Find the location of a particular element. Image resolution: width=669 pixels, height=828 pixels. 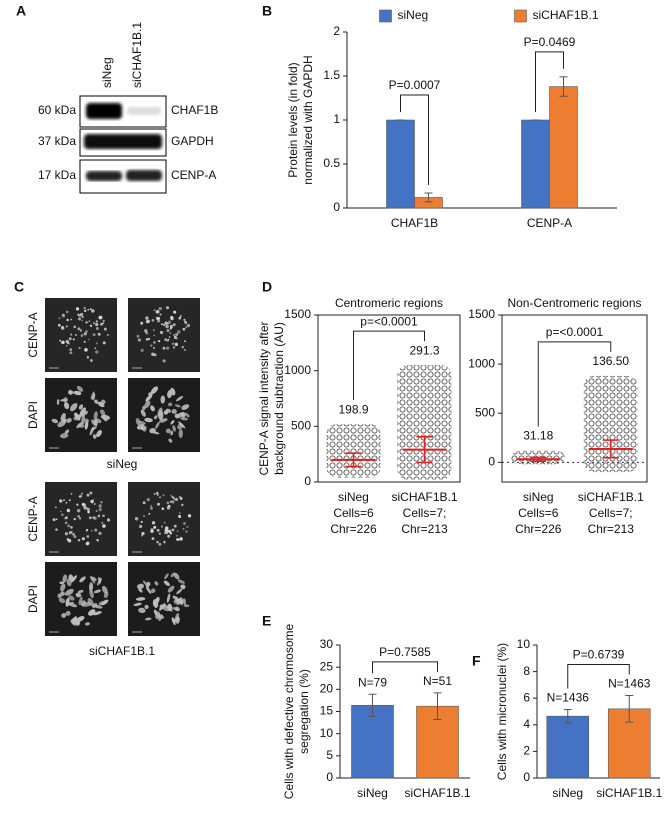

x-tick-label: Cells=6 is located at coordinates (353, 513).